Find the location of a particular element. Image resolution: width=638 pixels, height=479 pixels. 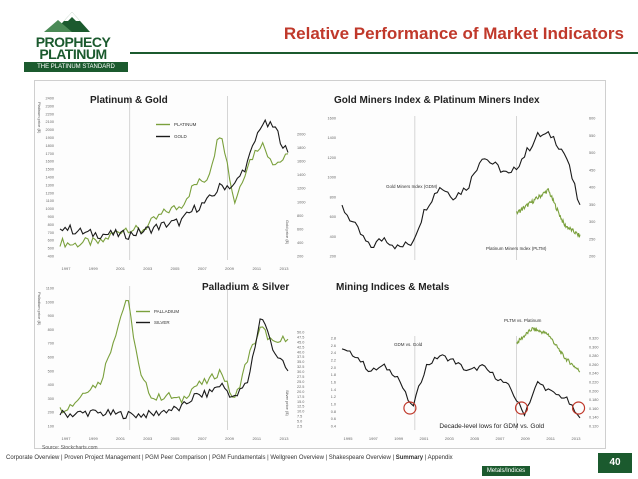

panel-title-bottom-right: Mining Indices & Metals is located at coordinates (393, 287).